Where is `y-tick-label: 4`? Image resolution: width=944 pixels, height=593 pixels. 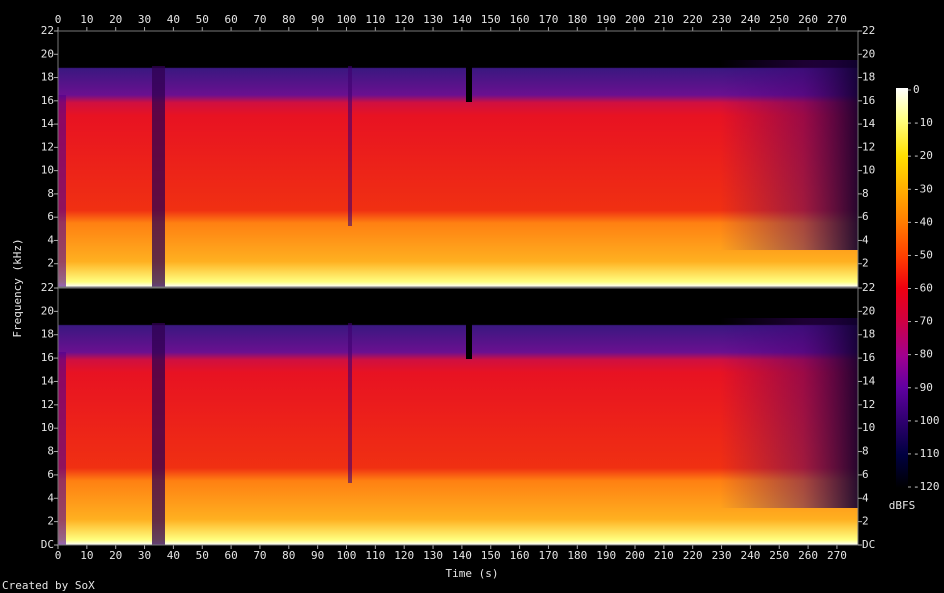 y-tick-label: 4 is located at coordinates (50, 497).